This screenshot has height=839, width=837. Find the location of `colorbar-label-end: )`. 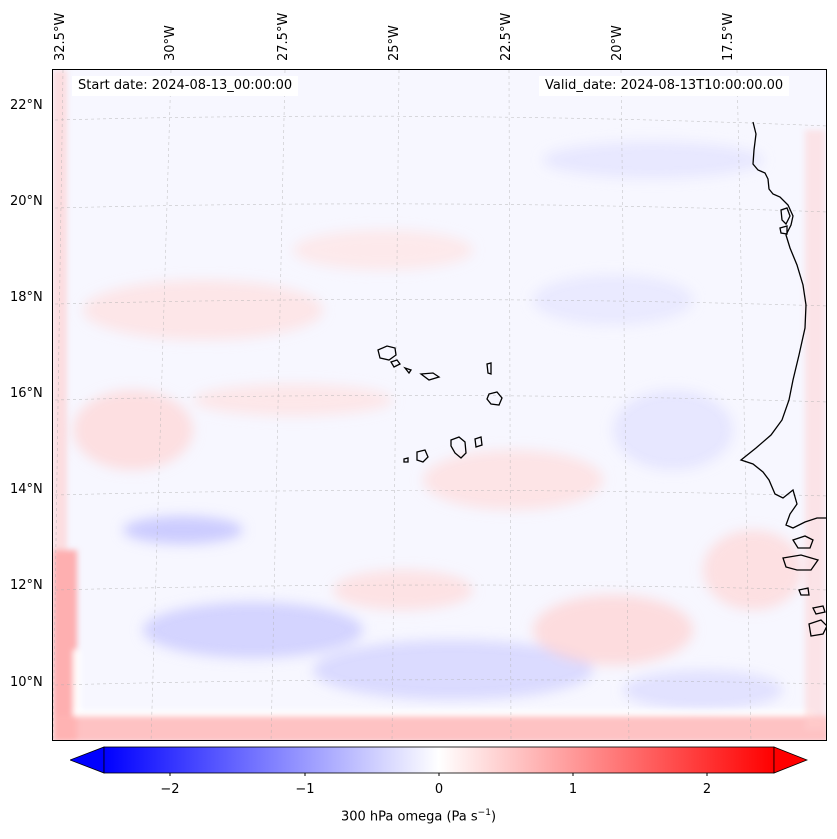

colorbar-label-end: ) is located at coordinates (493, 817).